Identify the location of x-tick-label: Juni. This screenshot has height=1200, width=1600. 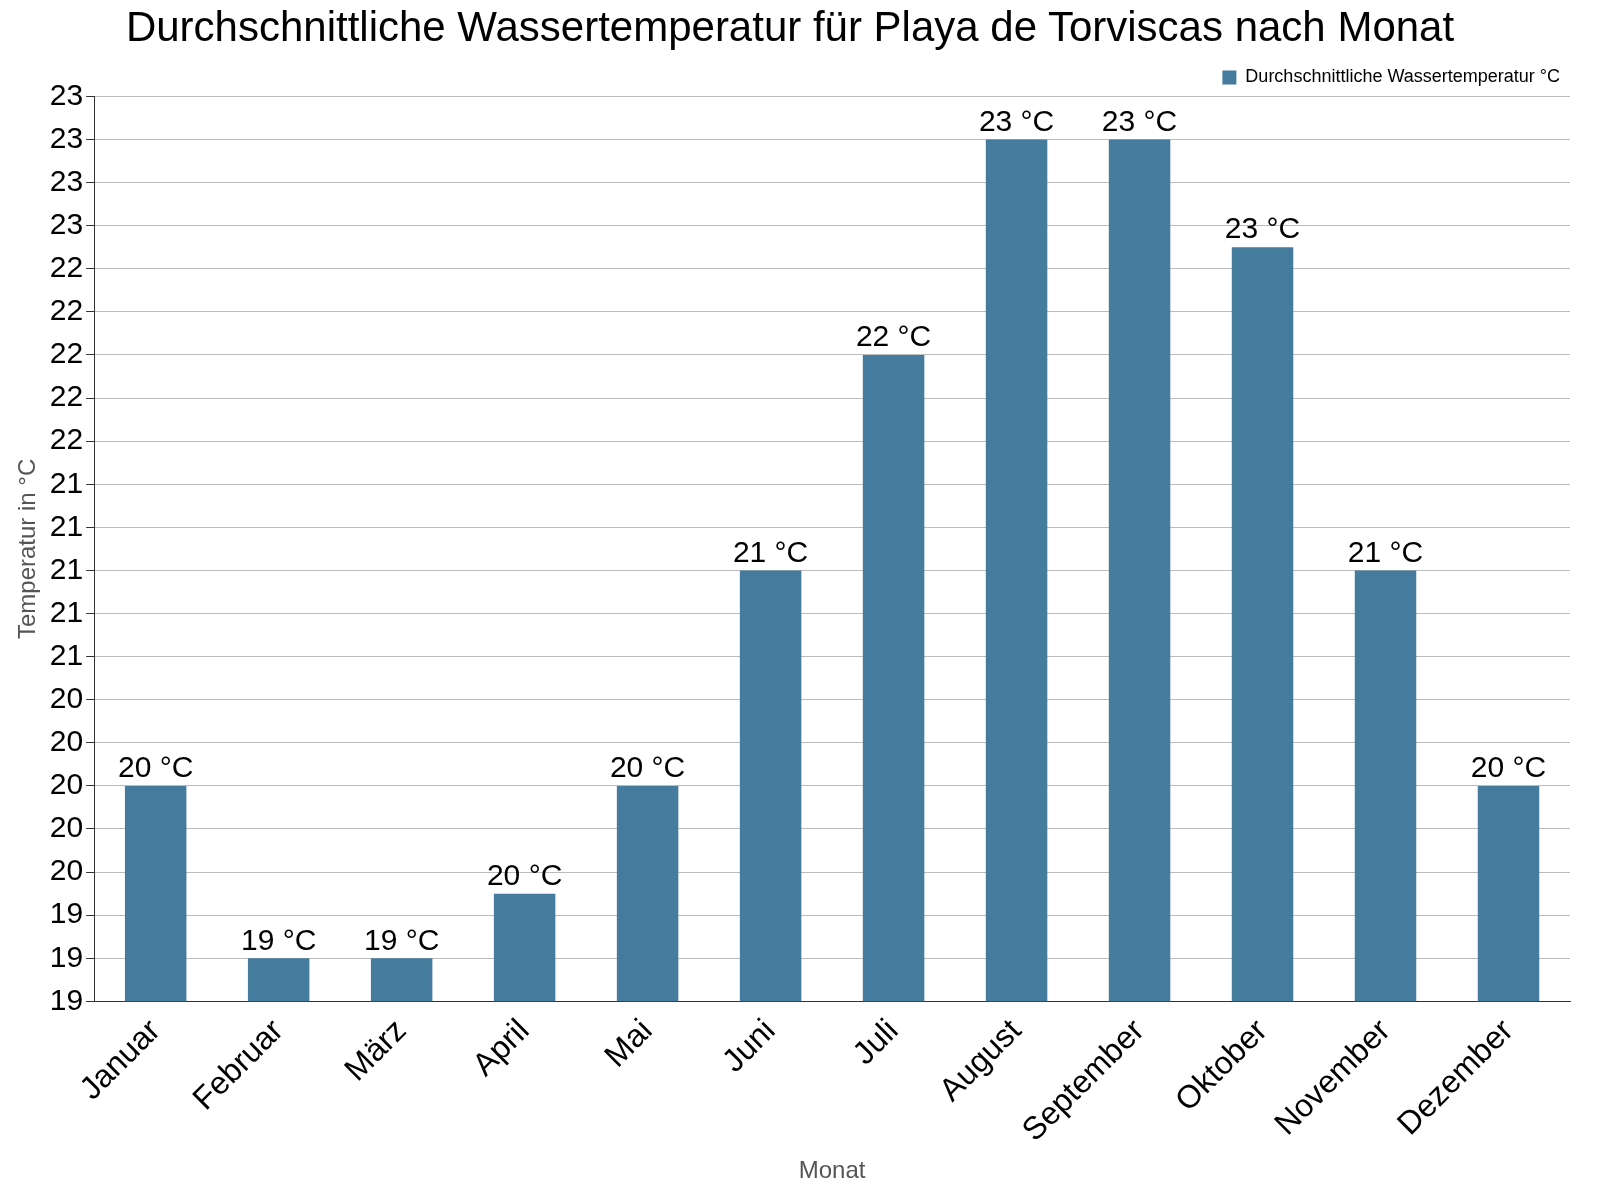
(748, 1045).